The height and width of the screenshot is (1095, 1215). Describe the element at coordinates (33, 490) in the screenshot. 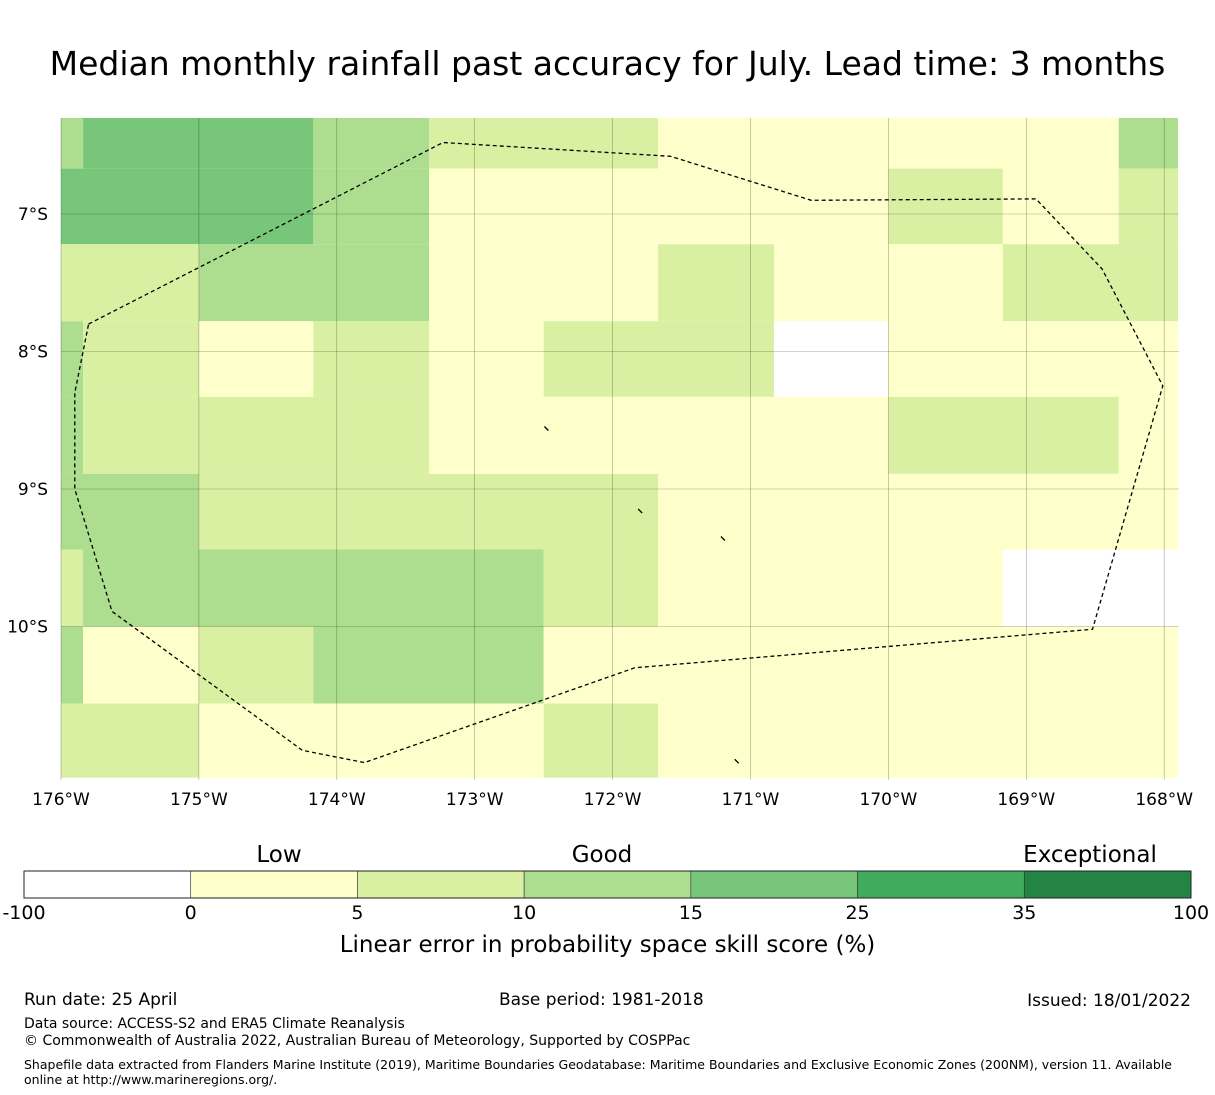

I see `lat-tick-label: 9°S` at that location.